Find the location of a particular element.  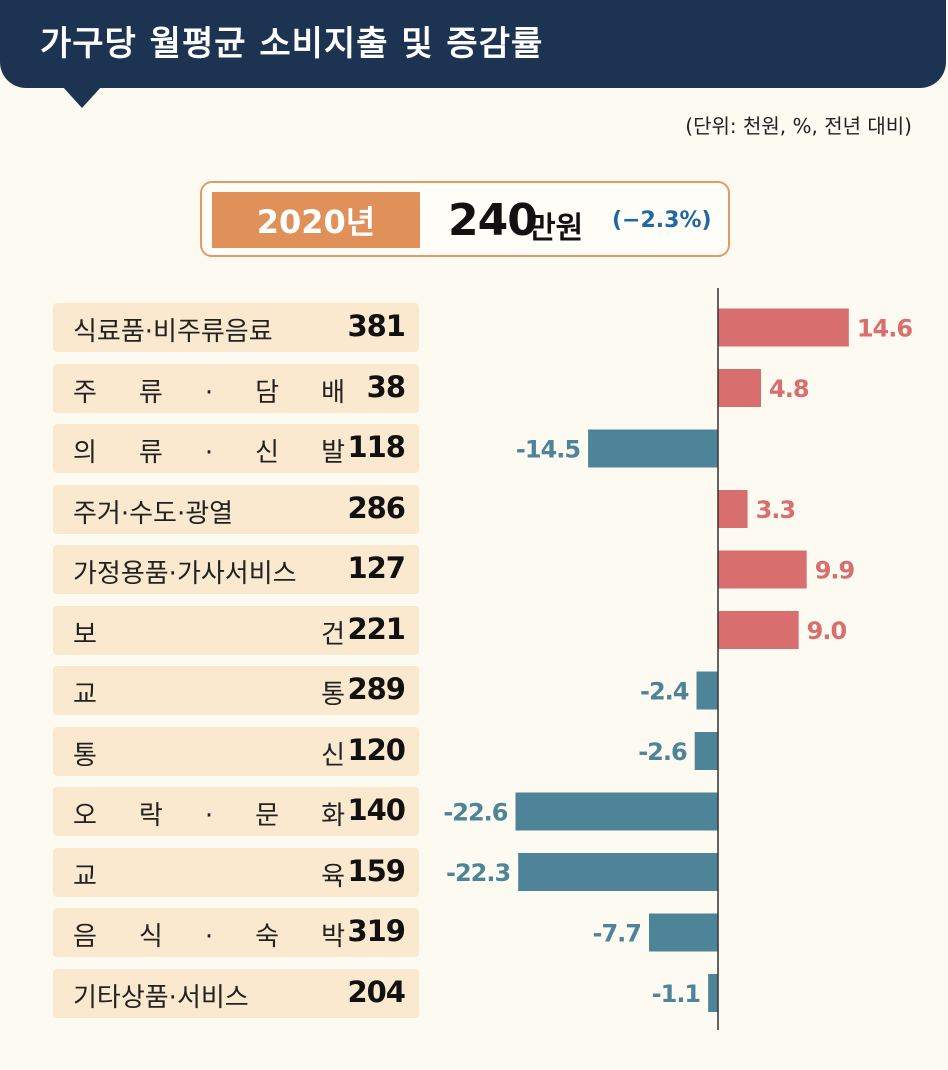

category-row: 주거·수도·광열 286 is located at coordinates (236, 509).